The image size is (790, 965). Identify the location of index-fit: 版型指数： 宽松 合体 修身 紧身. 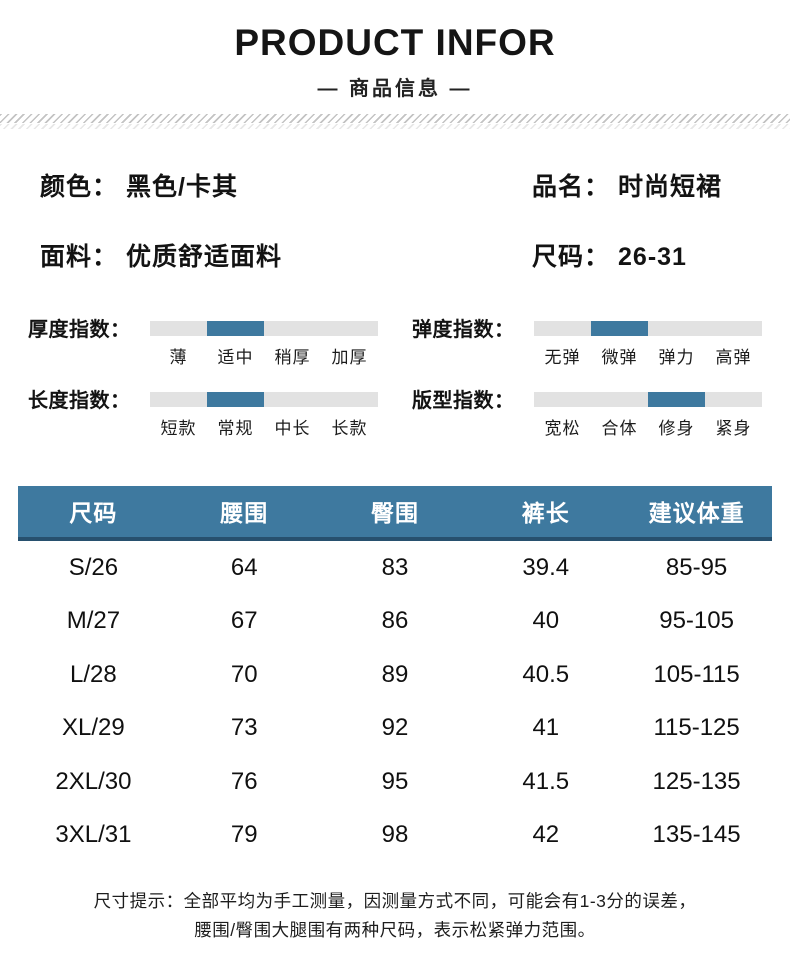
(587, 415).